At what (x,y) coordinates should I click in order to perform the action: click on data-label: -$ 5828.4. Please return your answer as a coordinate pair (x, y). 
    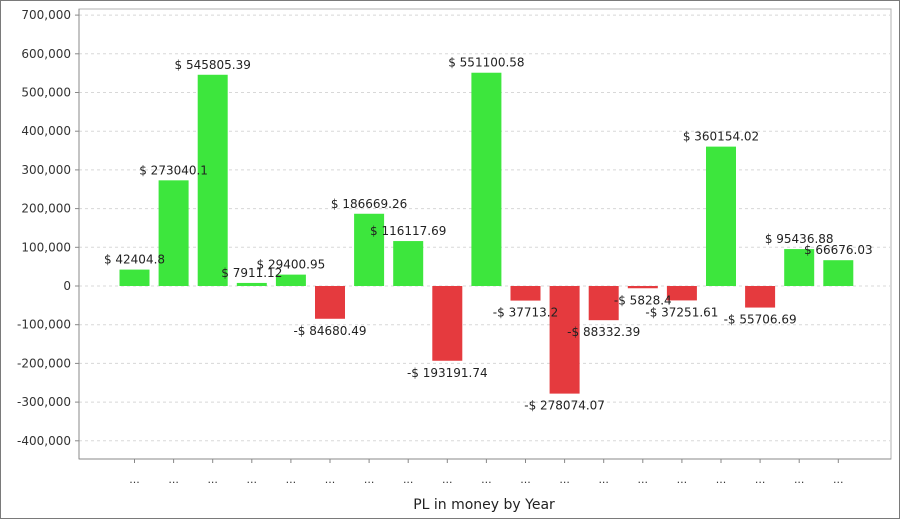
    Looking at the image, I should click on (643, 300).